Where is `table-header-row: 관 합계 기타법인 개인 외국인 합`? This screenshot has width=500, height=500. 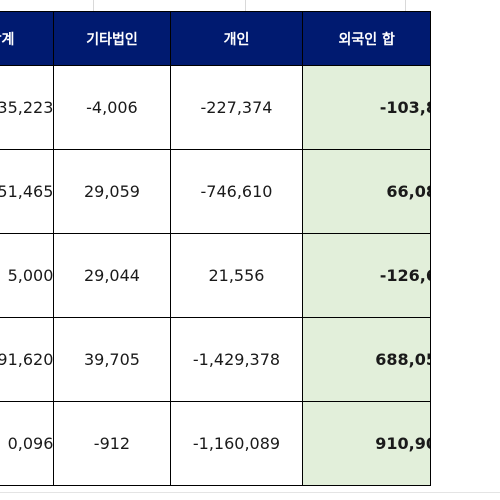
table-header-row: 관 합계 기타법인 개인 외국인 합 is located at coordinates (215, 38).